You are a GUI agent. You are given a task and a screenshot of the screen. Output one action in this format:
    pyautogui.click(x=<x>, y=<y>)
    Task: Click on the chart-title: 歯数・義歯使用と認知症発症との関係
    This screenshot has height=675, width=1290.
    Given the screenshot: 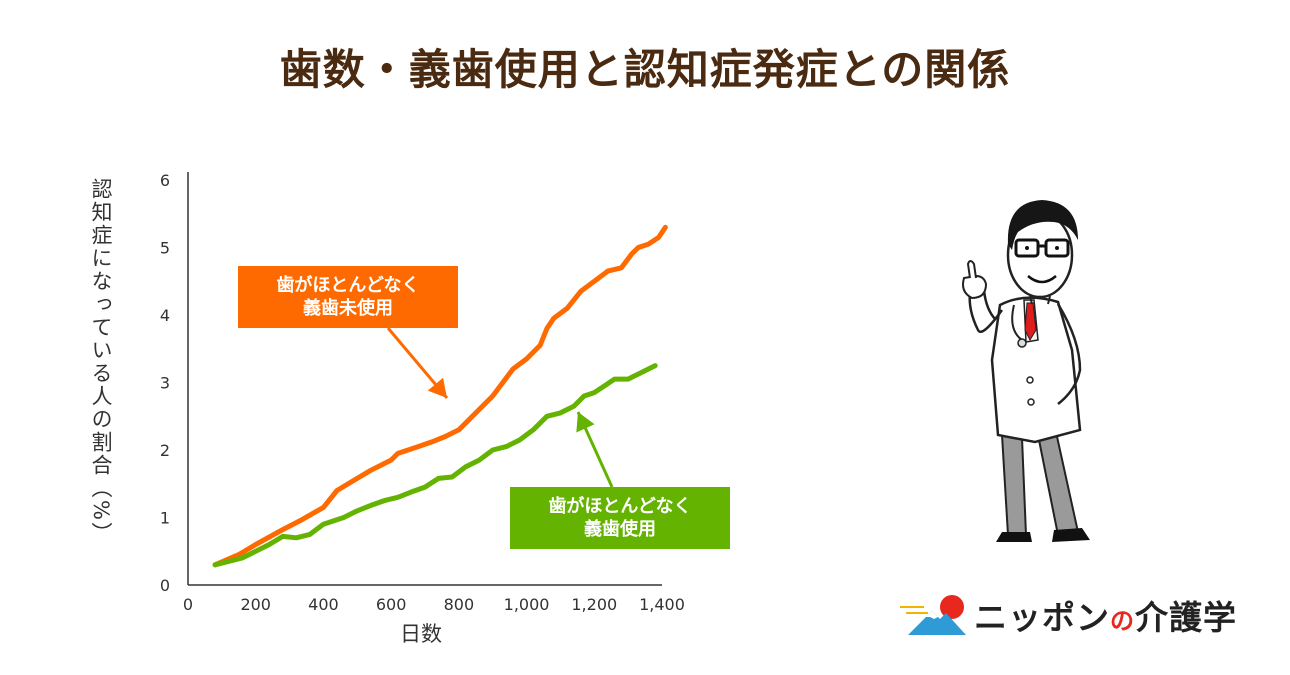 What is the action you would take?
    pyautogui.click(x=645, y=69)
    